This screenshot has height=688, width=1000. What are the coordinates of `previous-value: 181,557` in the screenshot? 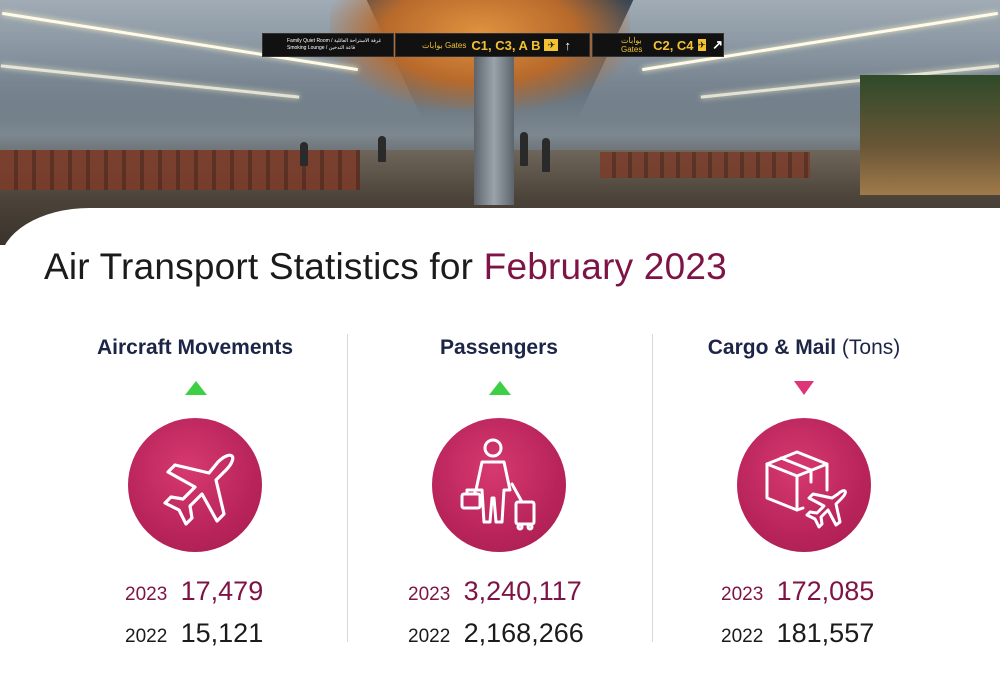 It's located at (825, 633).